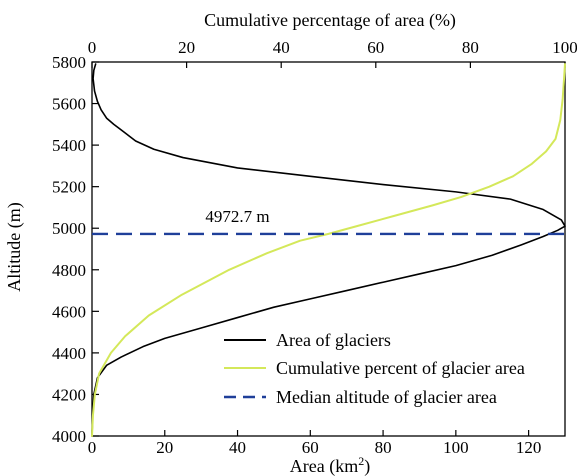 This screenshot has height=476, width=577. What do you see at coordinates (92, 47) in the screenshot?
I see `top-tick-label: 0` at bounding box center [92, 47].